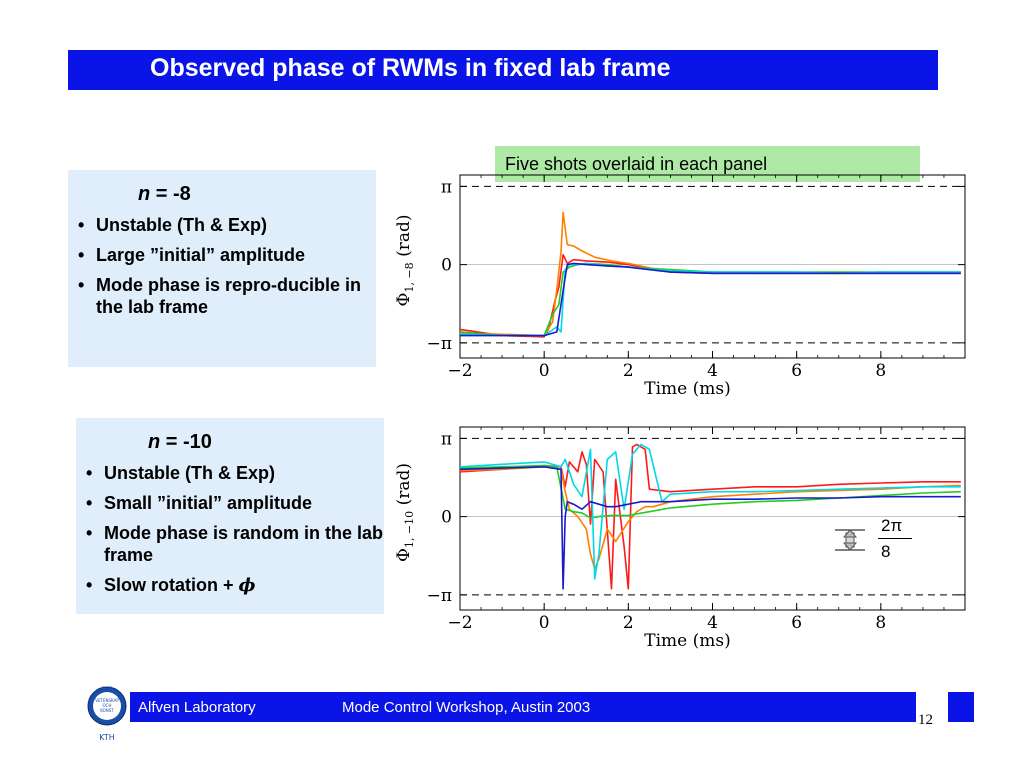  Describe the element at coordinates (257, 194) in the screenshot. I see `mode-number-heading: n = -8` at that location.